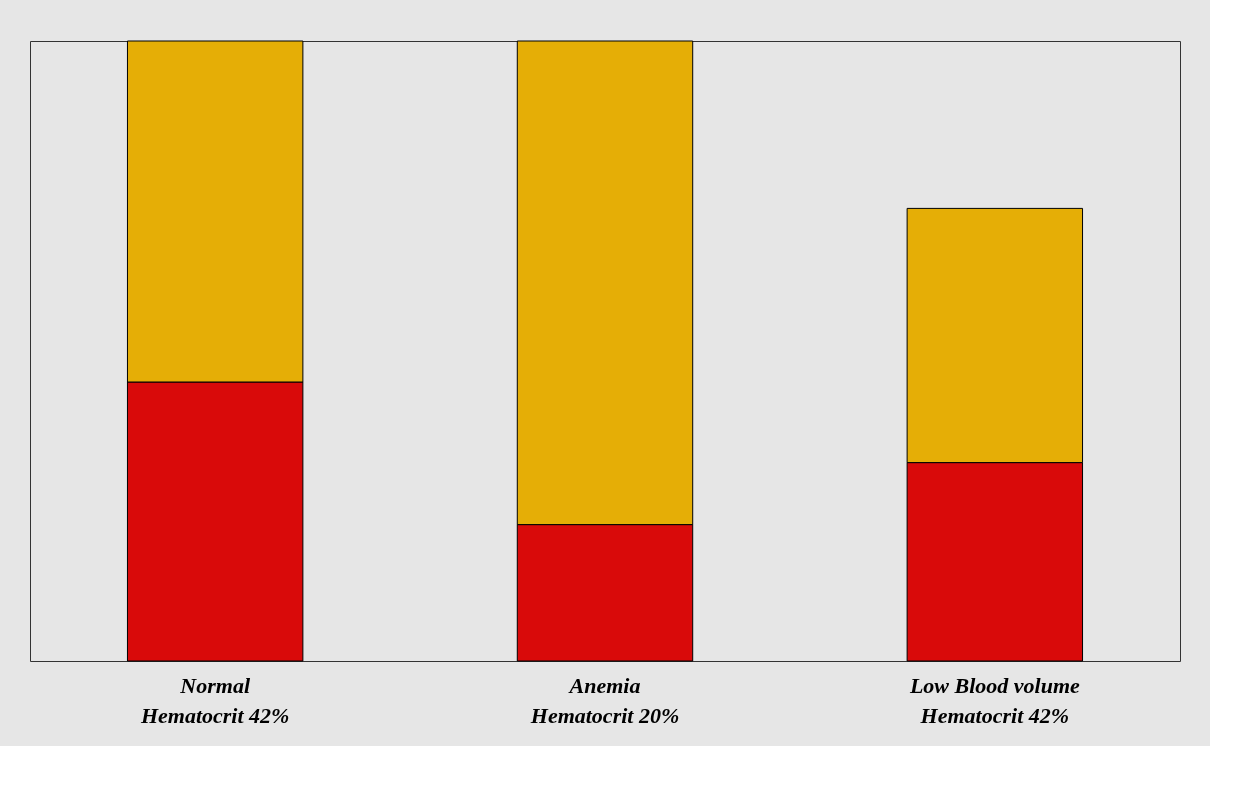 The image size is (1253, 802). What do you see at coordinates (214, 700) in the screenshot?
I see `x-tick-label: Normal Hematocrit 42%` at bounding box center [214, 700].